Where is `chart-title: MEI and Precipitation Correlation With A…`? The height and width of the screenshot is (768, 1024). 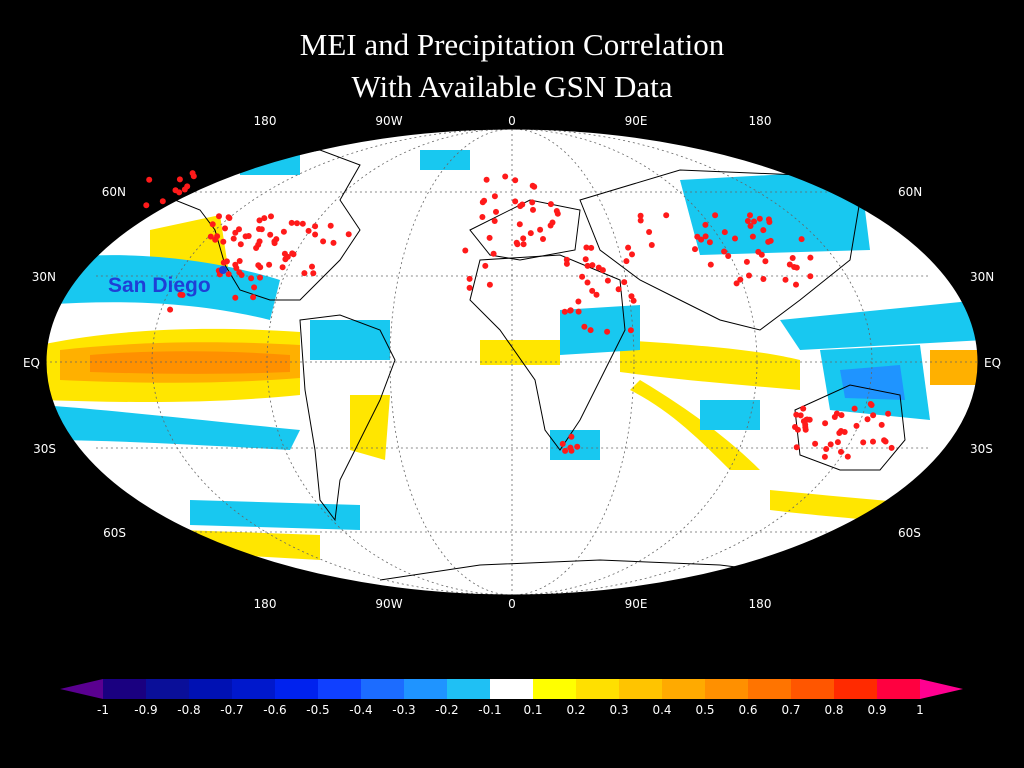 chart-title: MEI and Precipitation Correlation With A… is located at coordinates (512, 66).